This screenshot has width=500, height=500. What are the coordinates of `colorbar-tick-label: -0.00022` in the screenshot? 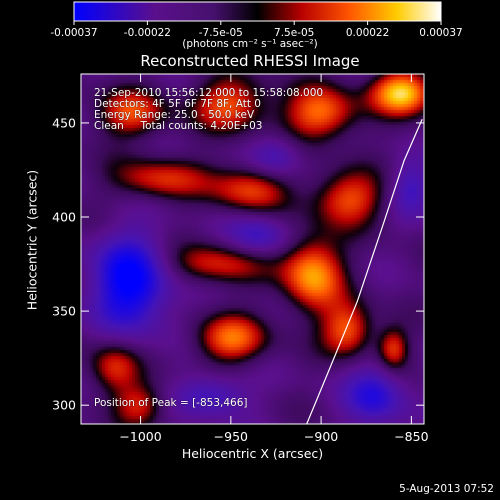 It's located at (147, 33).